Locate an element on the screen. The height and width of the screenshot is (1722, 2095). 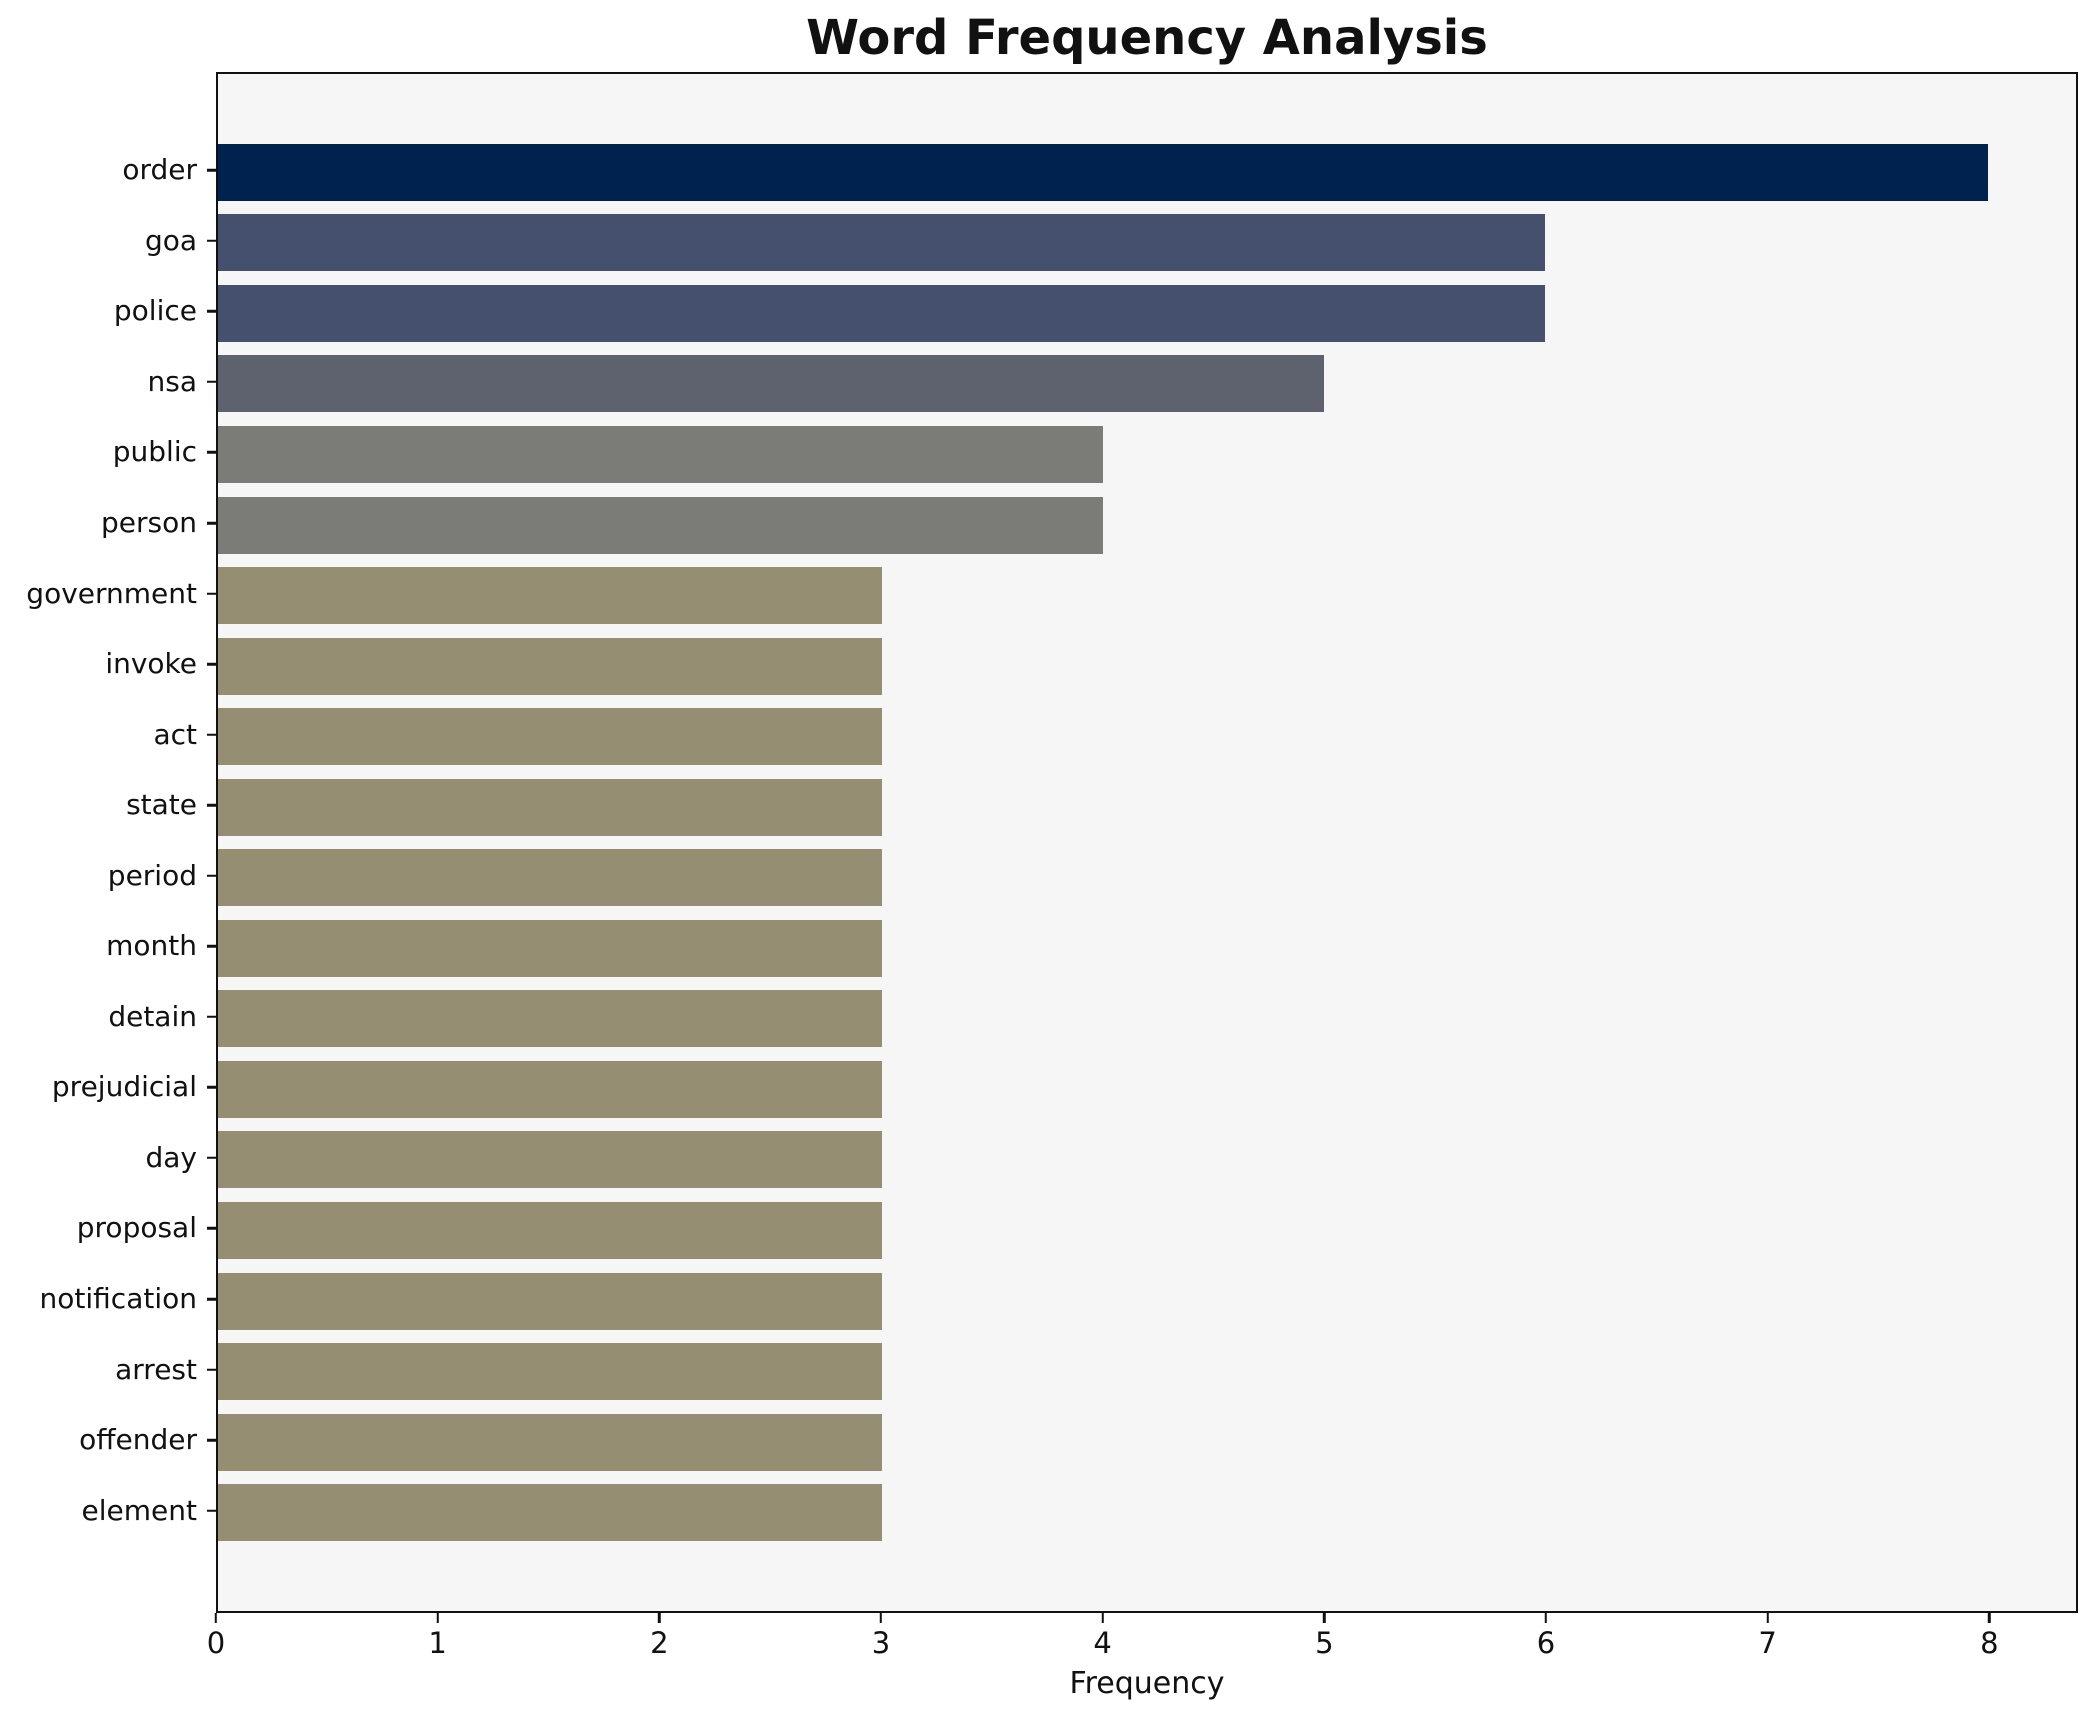
y-tick-row: goa is located at coordinates (108, 241).